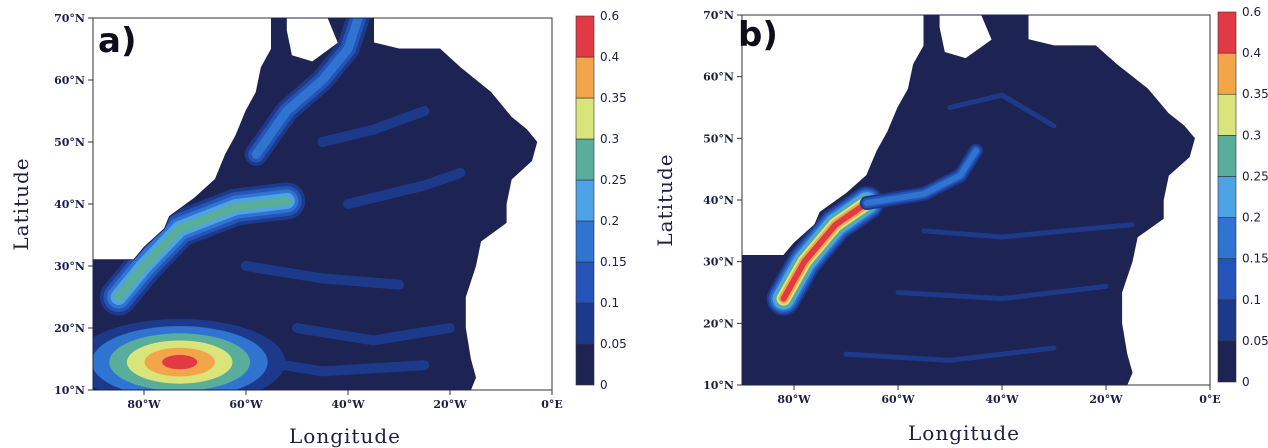 The height and width of the screenshot is (448, 1268). I want to click on contour-maximum, so click(180, 362).